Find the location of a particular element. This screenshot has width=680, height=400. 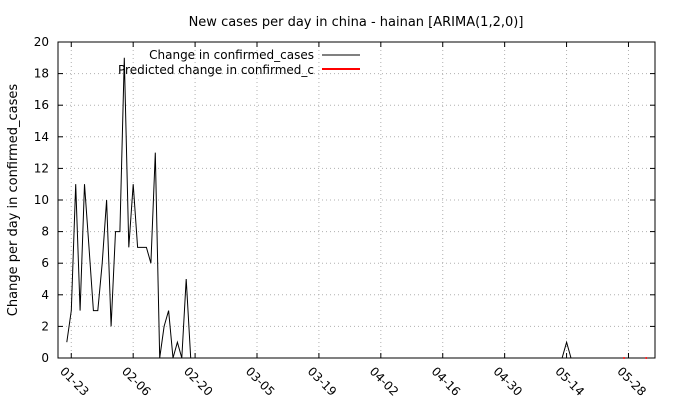

x-tick-label: 02-20 is located at coordinates (198, 381).